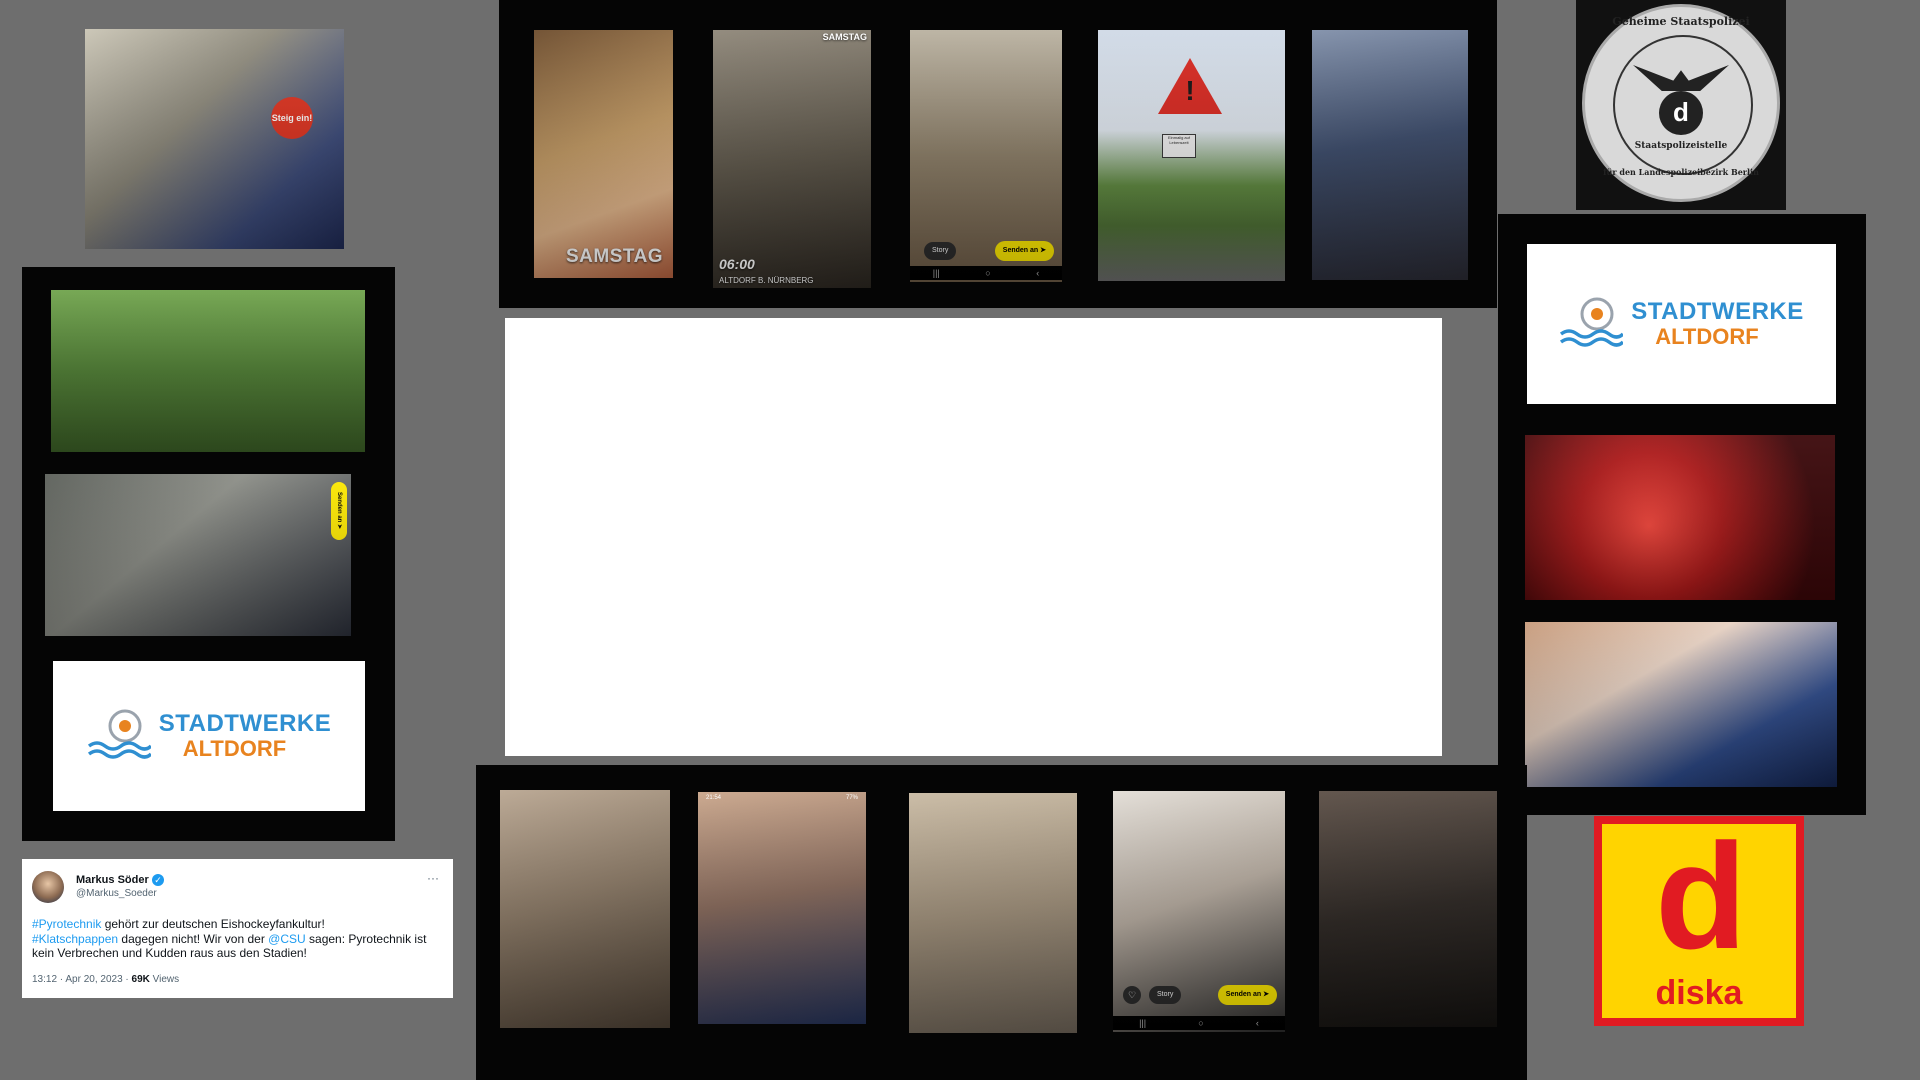 This screenshot has width=1920, height=1080. What do you see at coordinates (1132, 995) in the screenshot?
I see `heart-icon: ♡` at bounding box center [1132, 995].